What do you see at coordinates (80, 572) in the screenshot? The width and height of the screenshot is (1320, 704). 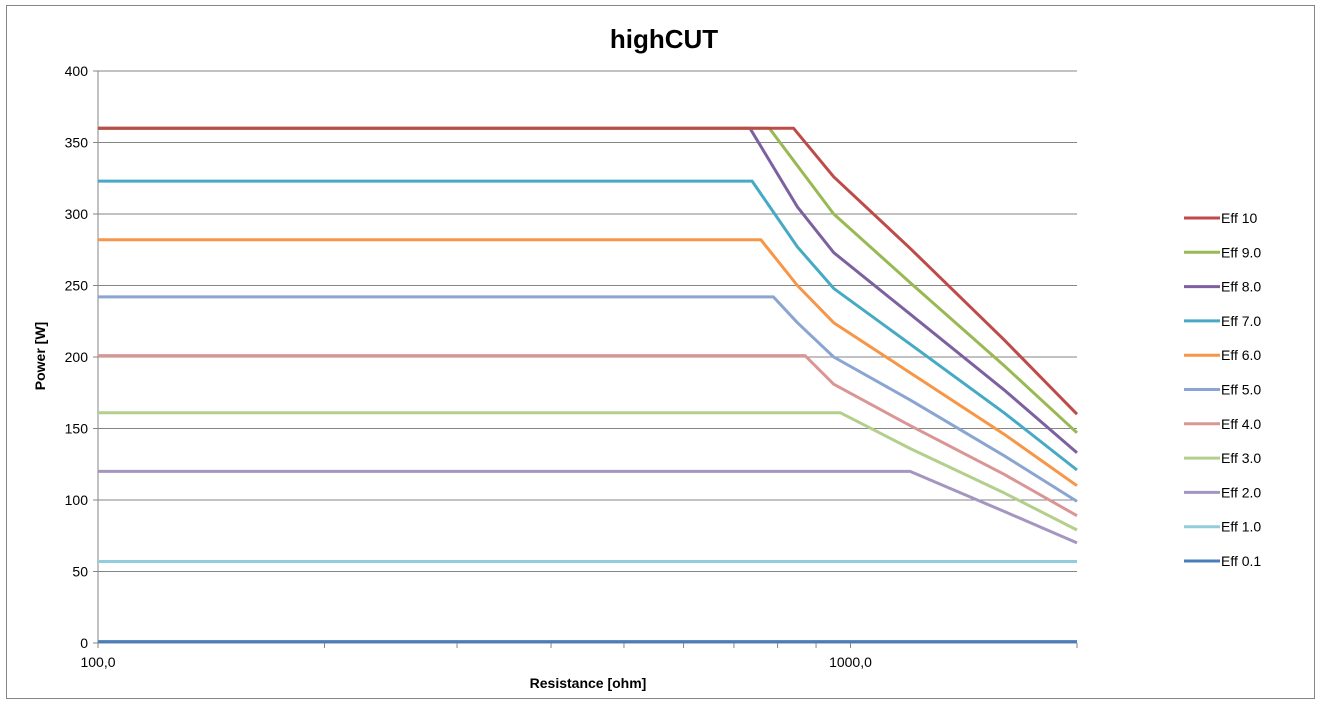 I see `y-tick-label-1: 50` at bounding box center [80, 572].